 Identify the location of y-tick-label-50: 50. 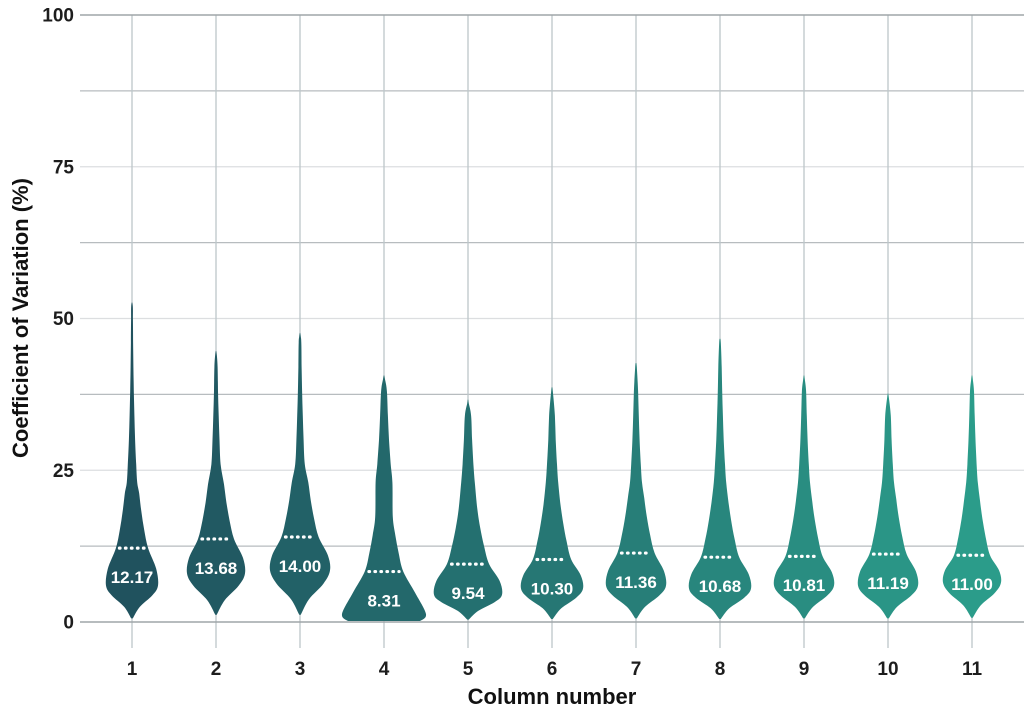
(63, 319).